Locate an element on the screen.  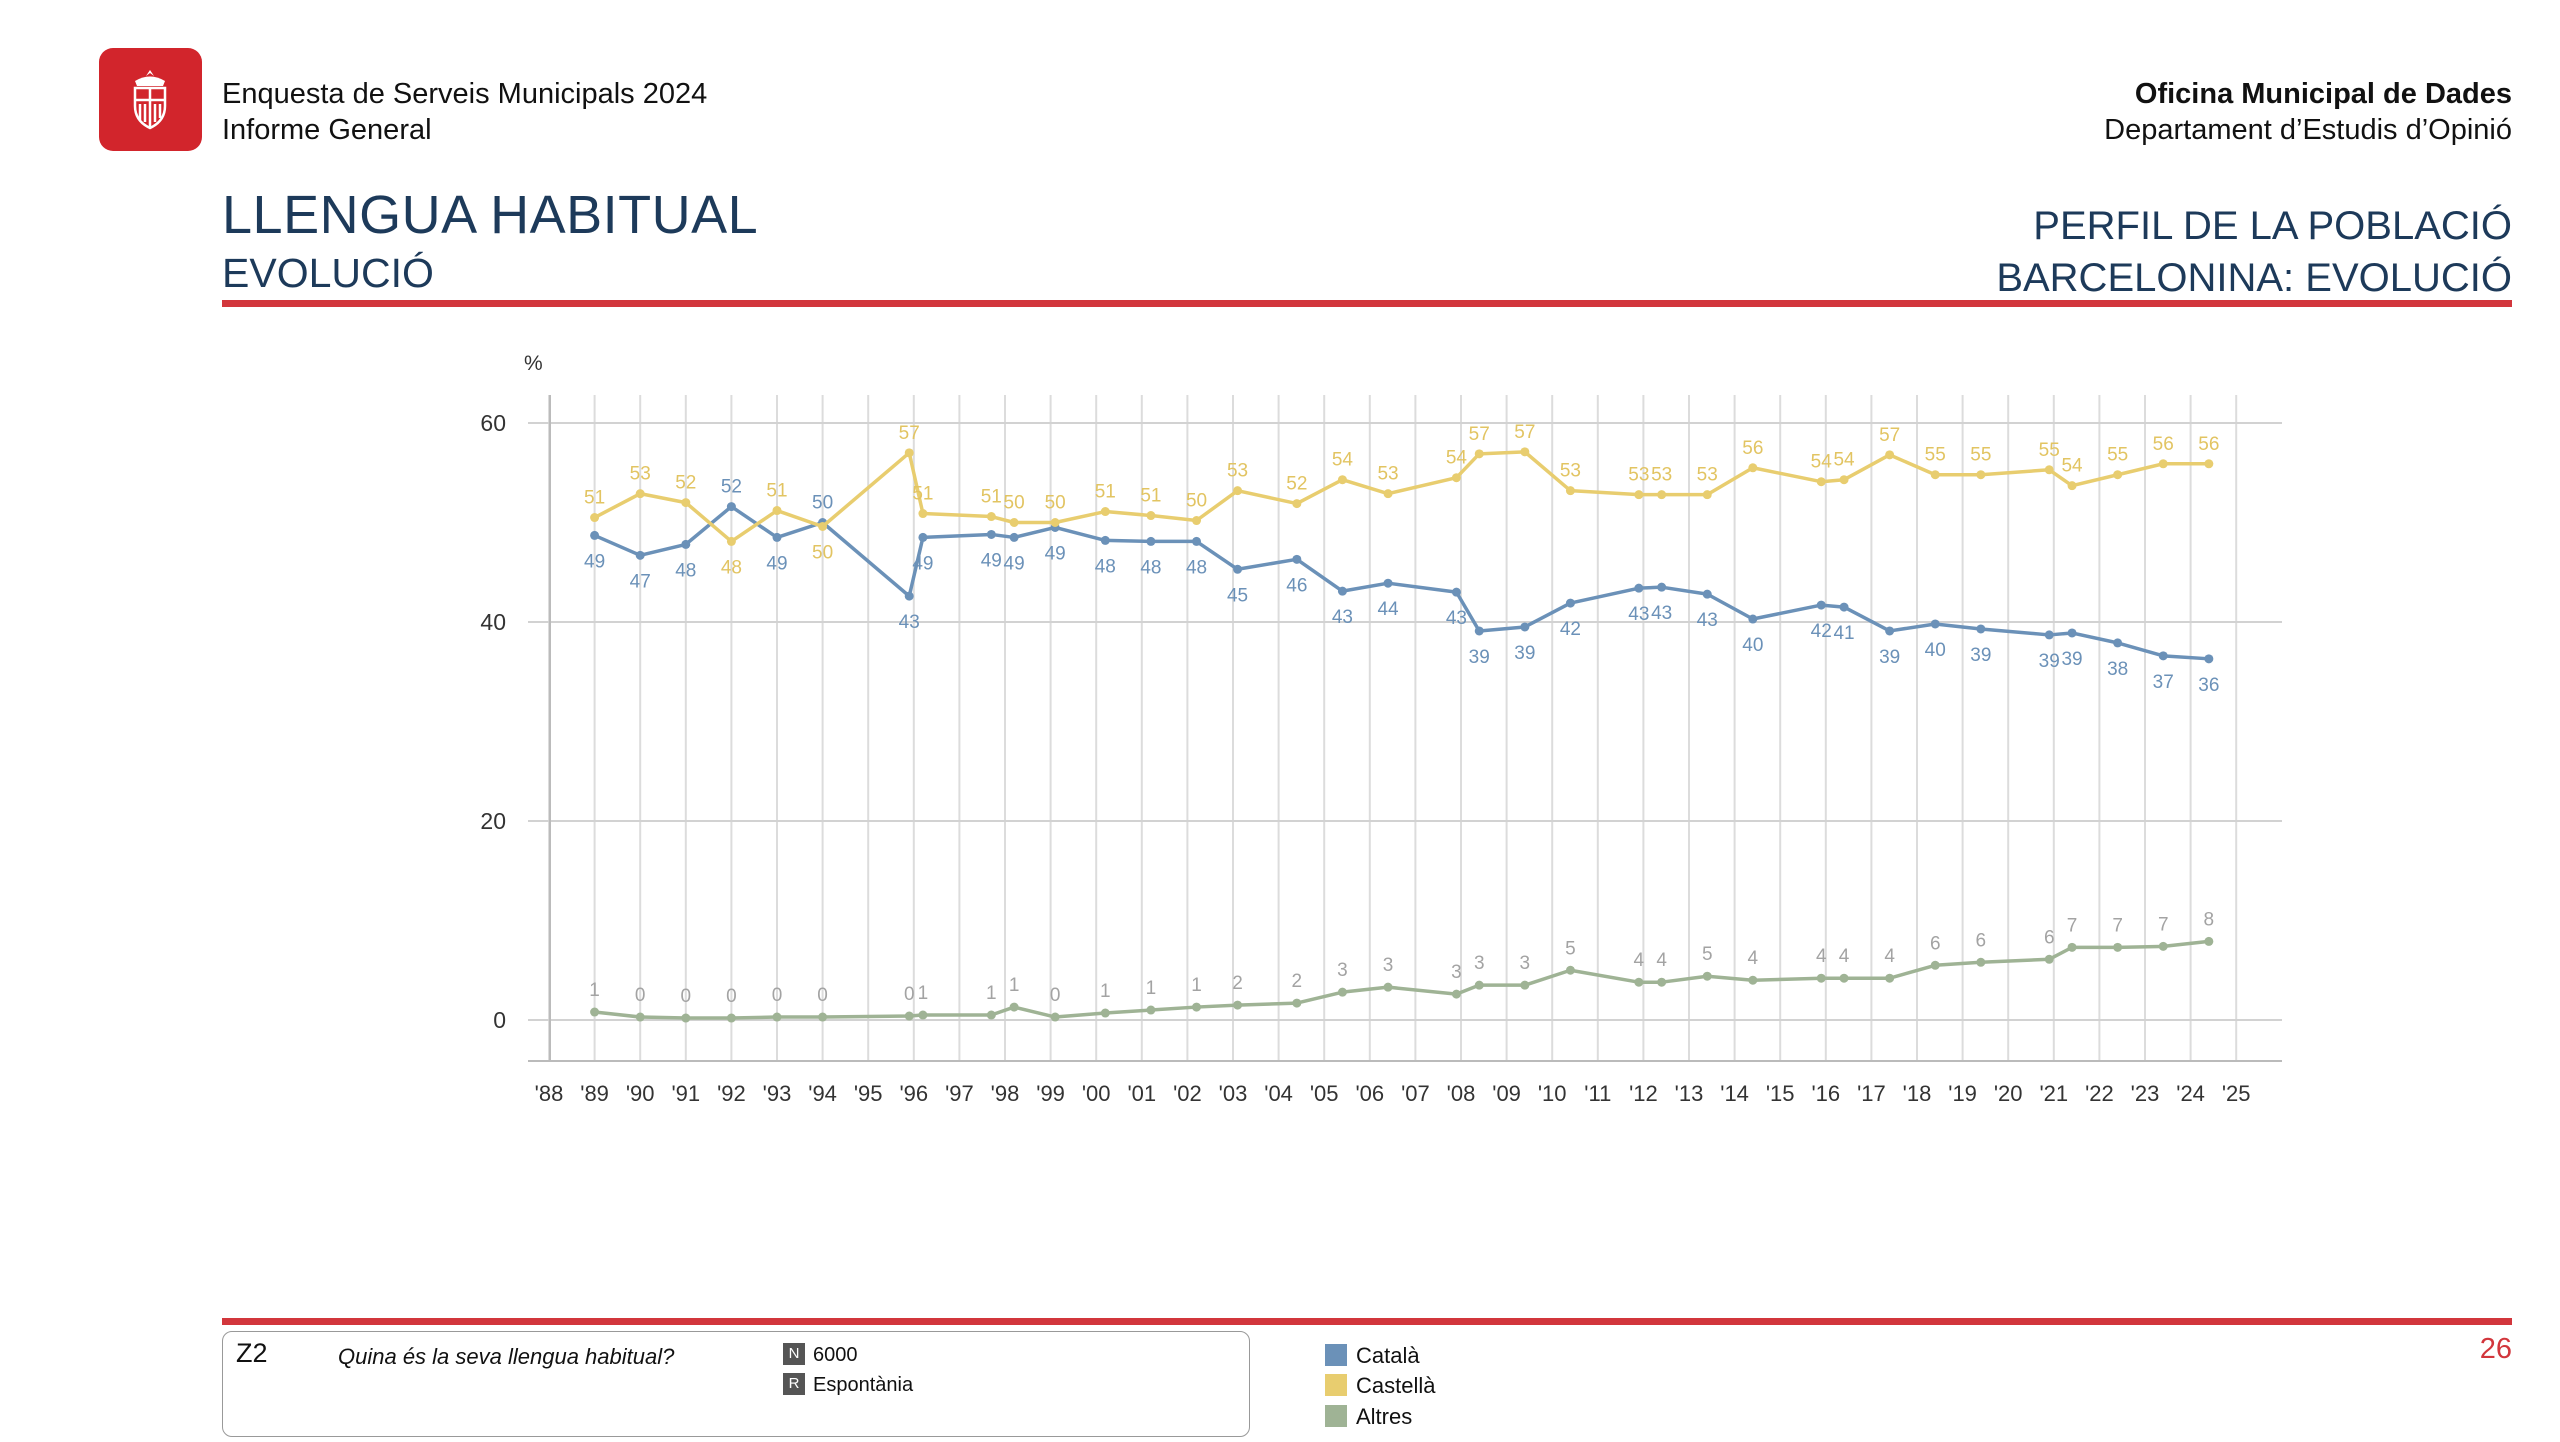
x-tick-label: '09 is located at coordinates (1506, 1093).